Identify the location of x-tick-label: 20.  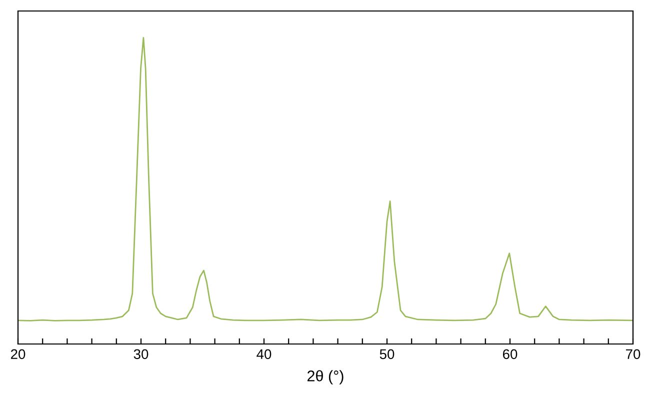
(18, 354).